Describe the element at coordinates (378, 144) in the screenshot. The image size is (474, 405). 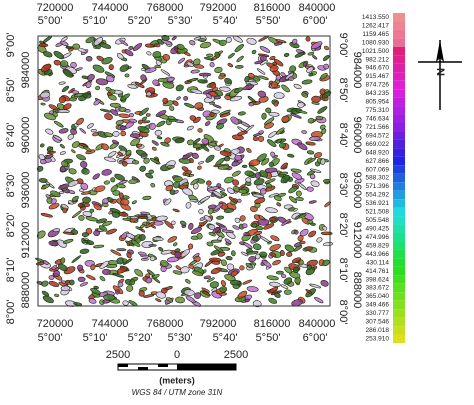
I see `legend-label: 669.022` at that location.